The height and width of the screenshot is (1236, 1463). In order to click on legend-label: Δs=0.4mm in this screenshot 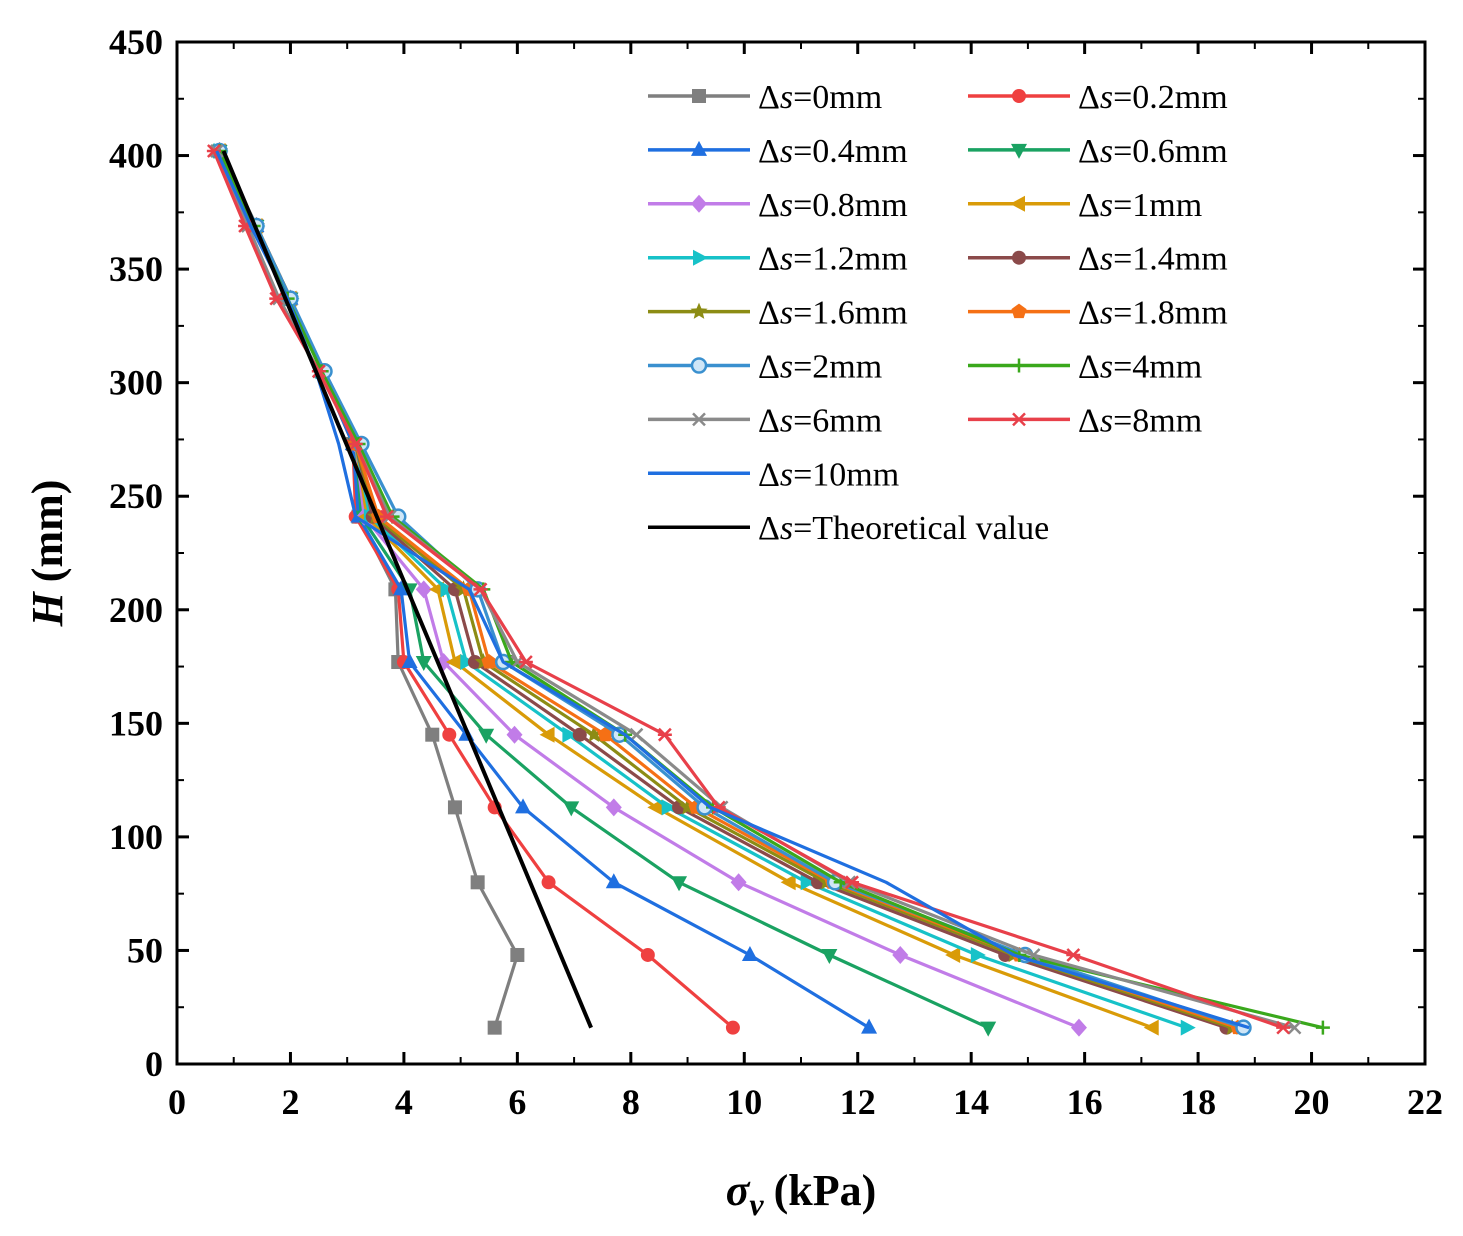, I will do `click(833, 151)`.